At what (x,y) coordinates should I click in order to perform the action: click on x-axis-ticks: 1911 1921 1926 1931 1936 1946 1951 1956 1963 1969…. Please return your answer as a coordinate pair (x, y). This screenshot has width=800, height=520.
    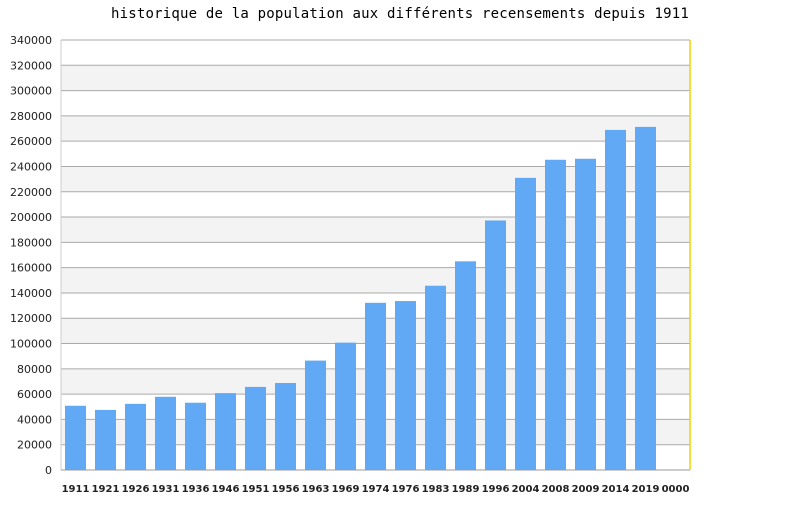
    Looking at the image, I should click on (376, 489).